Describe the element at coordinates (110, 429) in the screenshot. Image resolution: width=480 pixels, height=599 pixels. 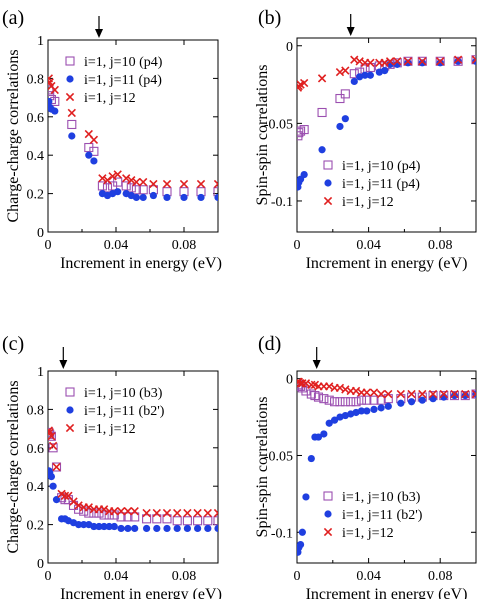
I see `legend-entry: i=1, j=12` at that location.